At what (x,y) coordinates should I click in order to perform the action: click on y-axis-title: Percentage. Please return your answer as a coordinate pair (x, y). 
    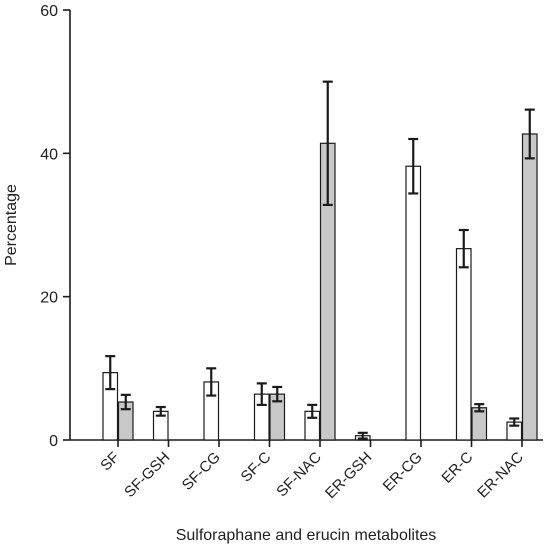
    Looking at the image, I should click on (11, 225).